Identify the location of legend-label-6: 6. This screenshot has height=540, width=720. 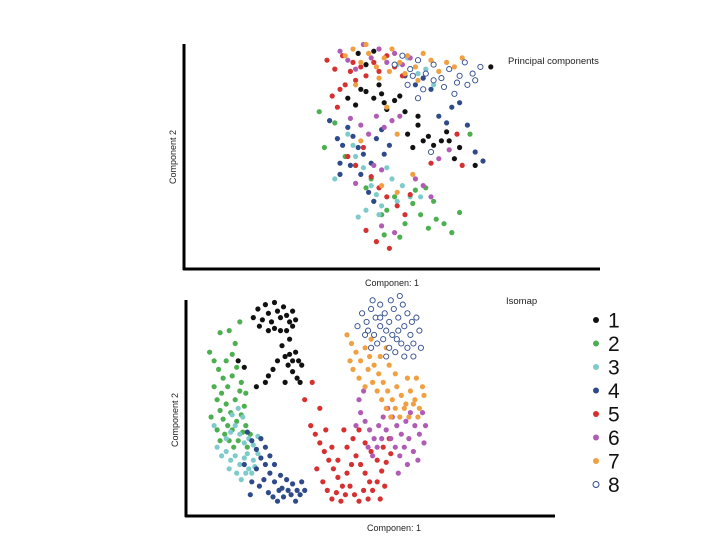
(614, 438).